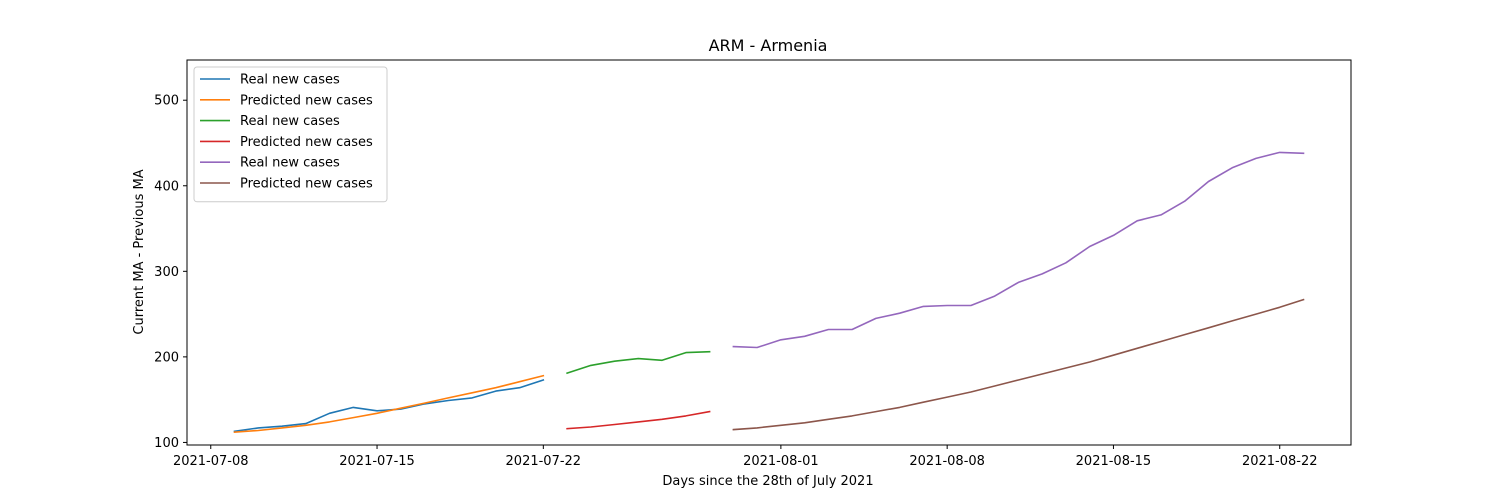  I want to click on legend-label-3: Real new cases, so click(290, 121).